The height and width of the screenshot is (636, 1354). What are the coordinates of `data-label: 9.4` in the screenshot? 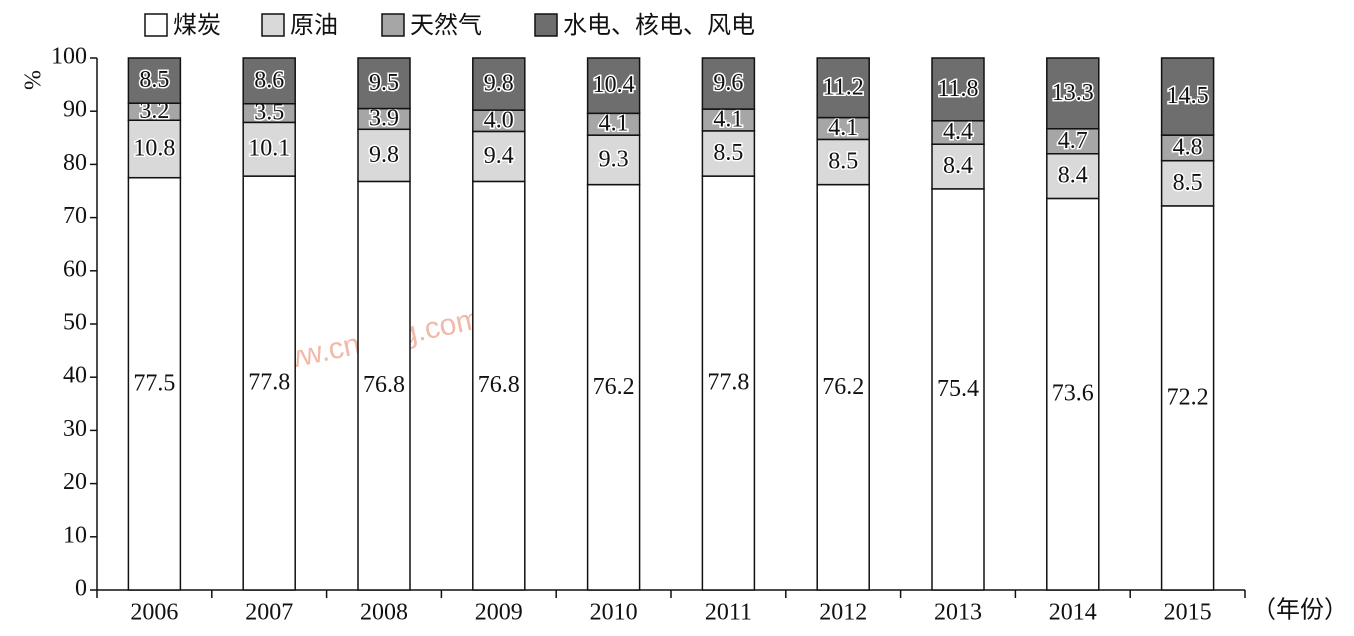 It's located at (499, 156).